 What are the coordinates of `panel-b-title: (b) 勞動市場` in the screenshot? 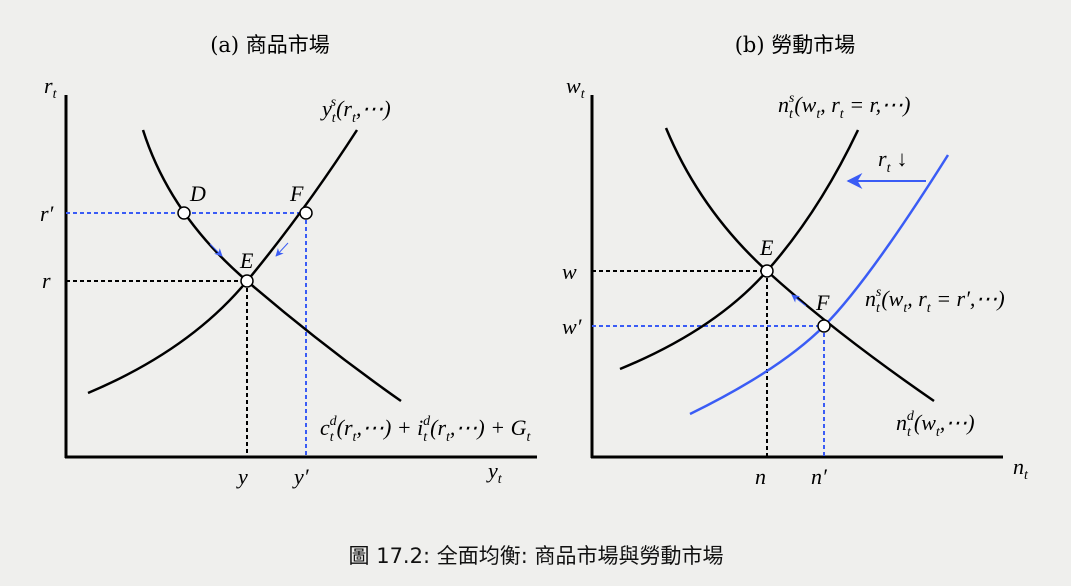 It's located at (795, 45).